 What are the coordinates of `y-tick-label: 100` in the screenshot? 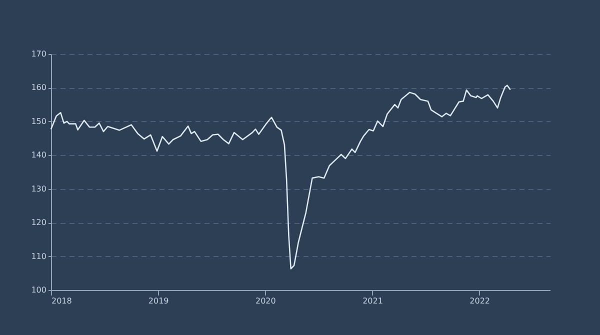 It's located at (38, 290).